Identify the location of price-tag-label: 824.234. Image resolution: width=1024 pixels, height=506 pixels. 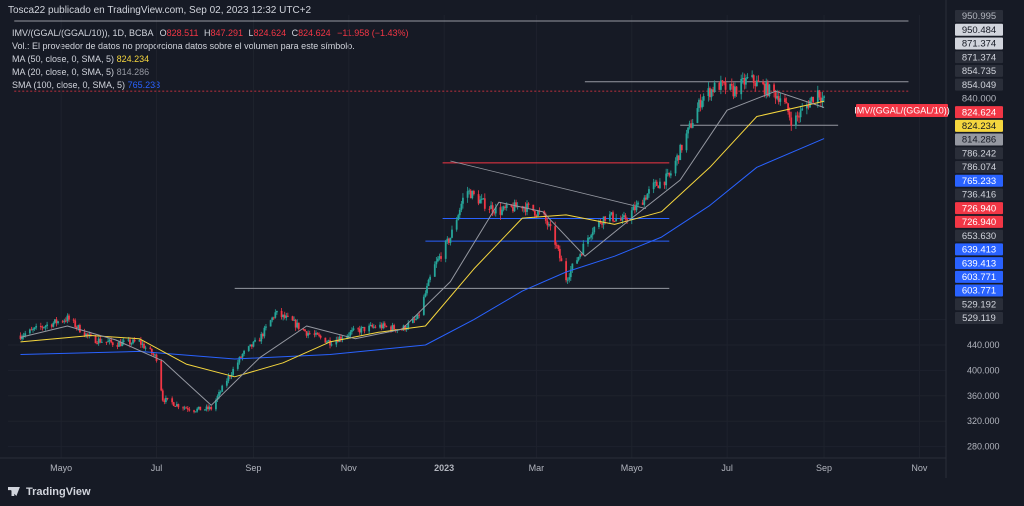
(979, 126).